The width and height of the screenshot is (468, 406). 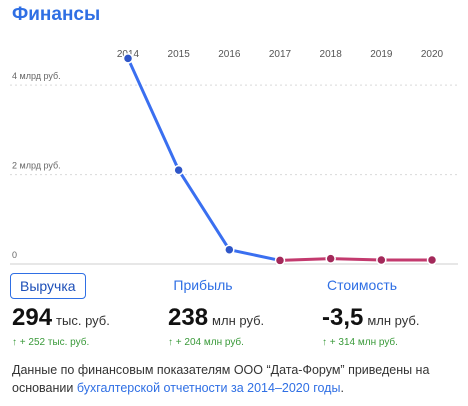 What do you see at coordinates (56, 14) in the screenshot?
I see `section-title: Финансы` at bounding box center [56, 14].